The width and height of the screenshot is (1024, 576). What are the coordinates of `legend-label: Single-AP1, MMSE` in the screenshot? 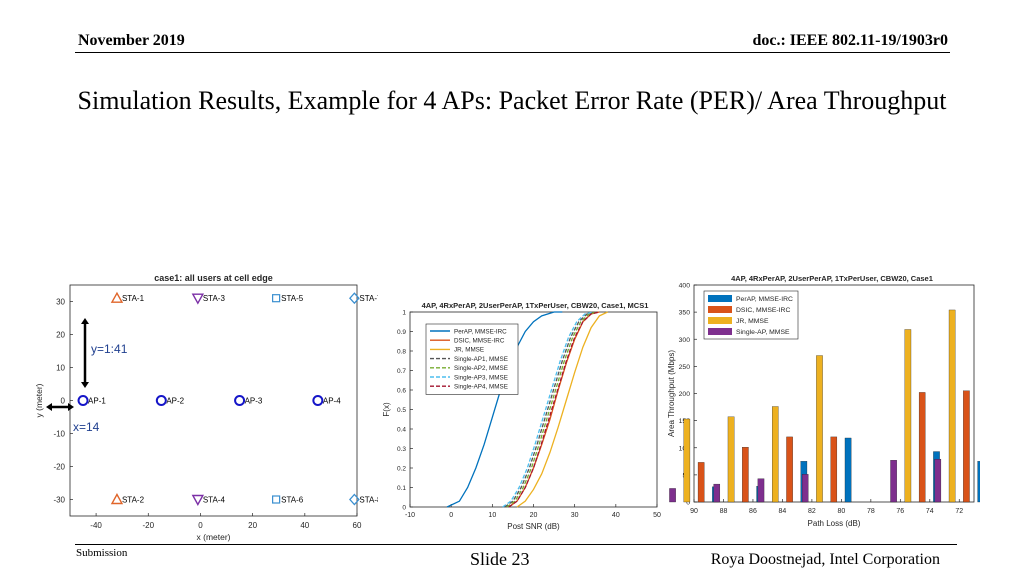 It's located at (481, 359).